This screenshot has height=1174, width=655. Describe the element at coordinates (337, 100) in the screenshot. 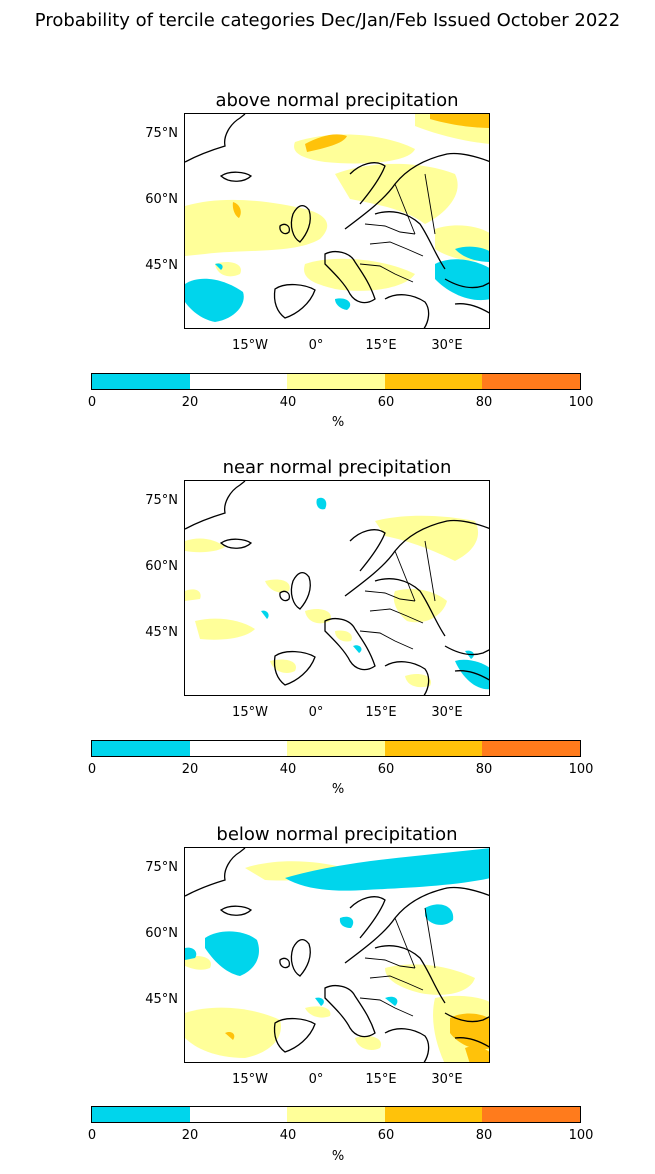

I see `panel-title: above normal precipitation` at that location.